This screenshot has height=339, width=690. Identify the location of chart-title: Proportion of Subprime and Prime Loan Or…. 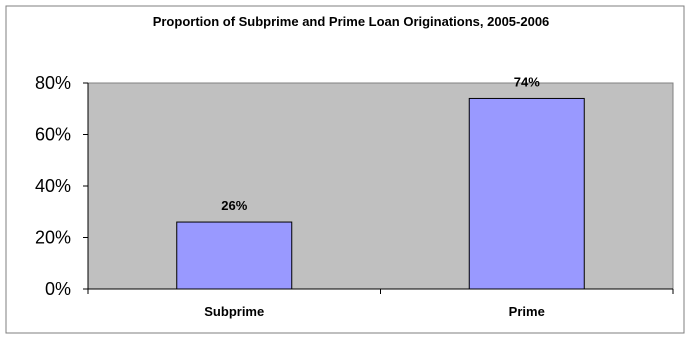
(351, 21).